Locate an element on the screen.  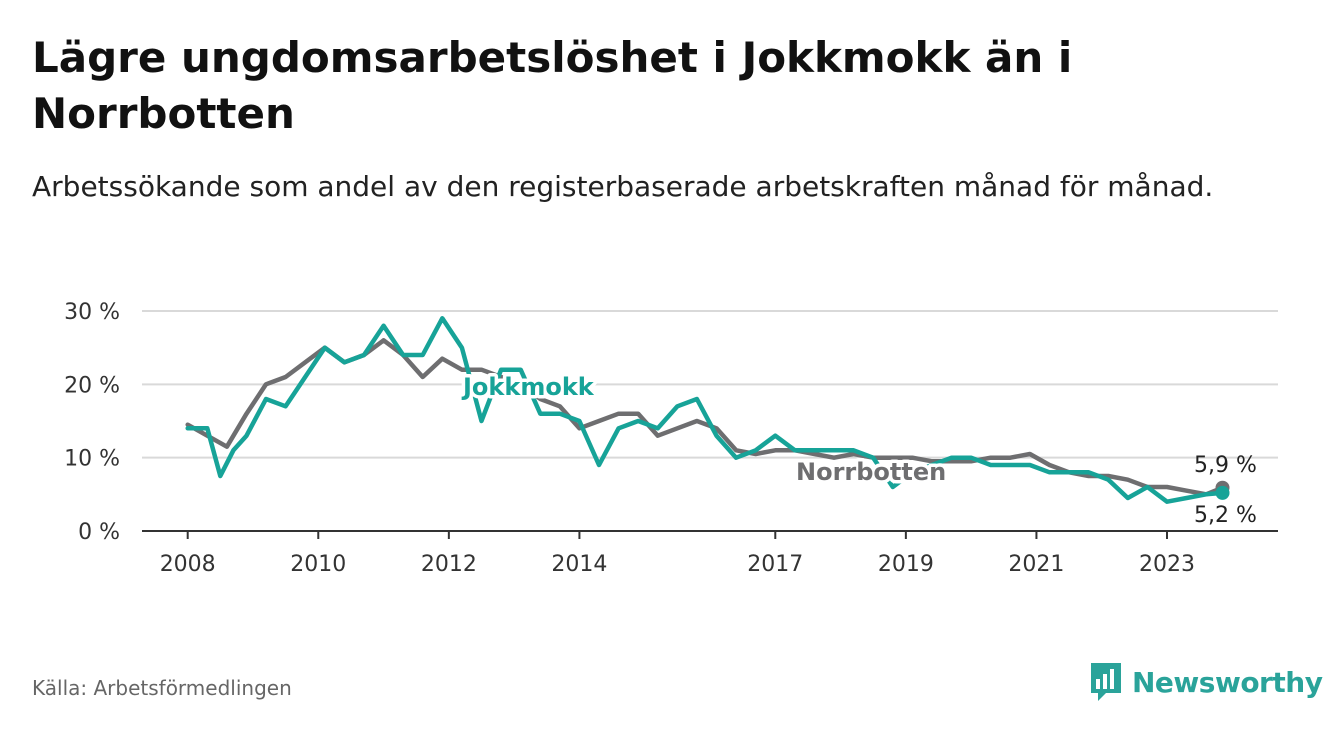
series-label-norrbotten: Norrbotten is located at coordinates (871, 472).